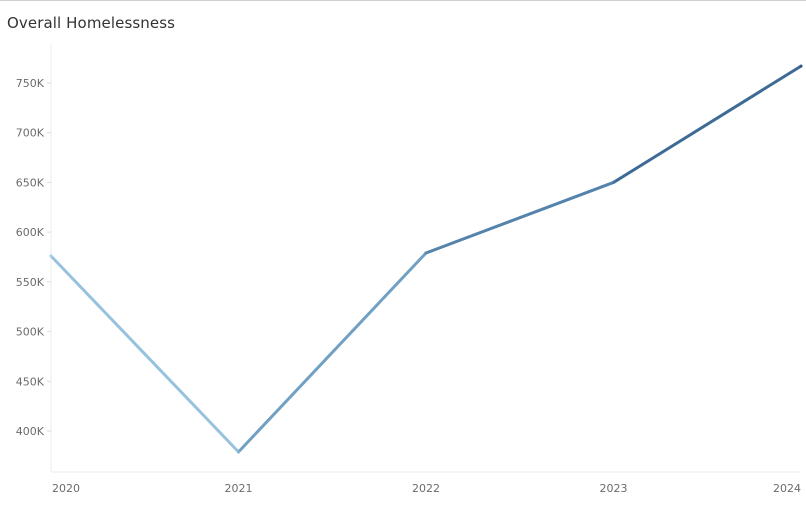 This screenshot has width=806, height=509. Describe the element at coordinates (30, 381) in the screenshot. I see `y-tick-label: 450K` at that location.